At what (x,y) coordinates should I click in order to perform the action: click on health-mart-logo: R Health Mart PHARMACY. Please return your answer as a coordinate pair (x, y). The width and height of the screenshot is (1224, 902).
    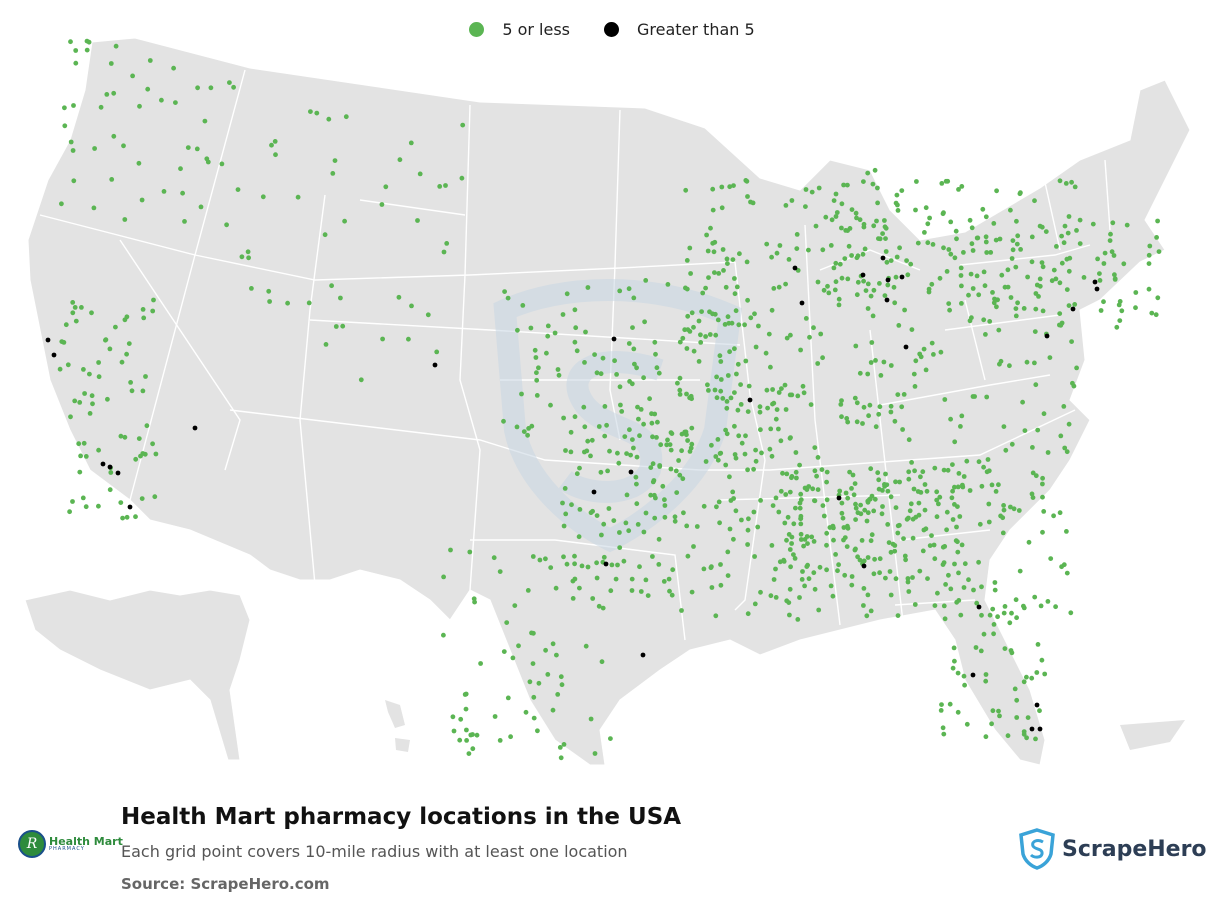
    Looking at the image, I should click on (70, 844).